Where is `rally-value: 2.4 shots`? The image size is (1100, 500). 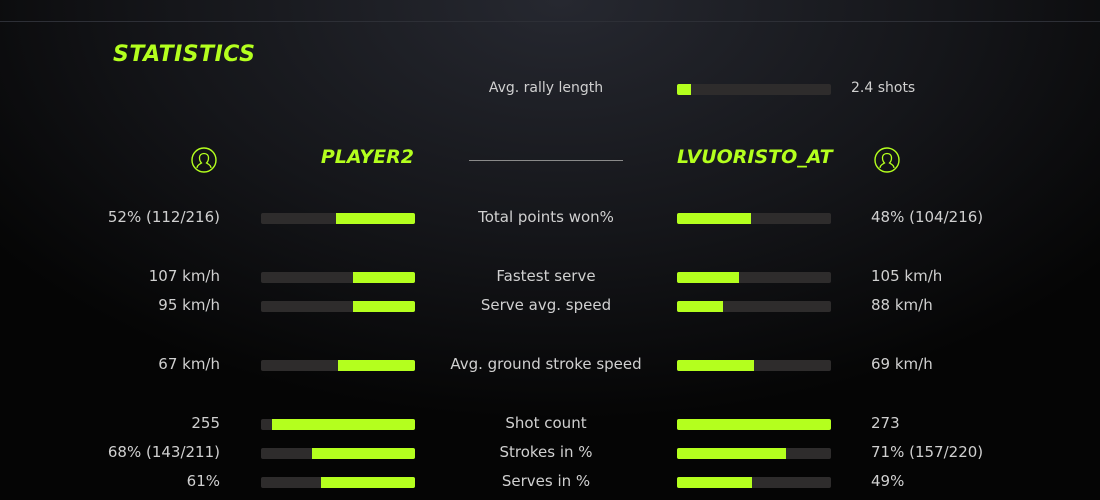
rally-value: 2.4 shots is located at coordinates (883, 88).